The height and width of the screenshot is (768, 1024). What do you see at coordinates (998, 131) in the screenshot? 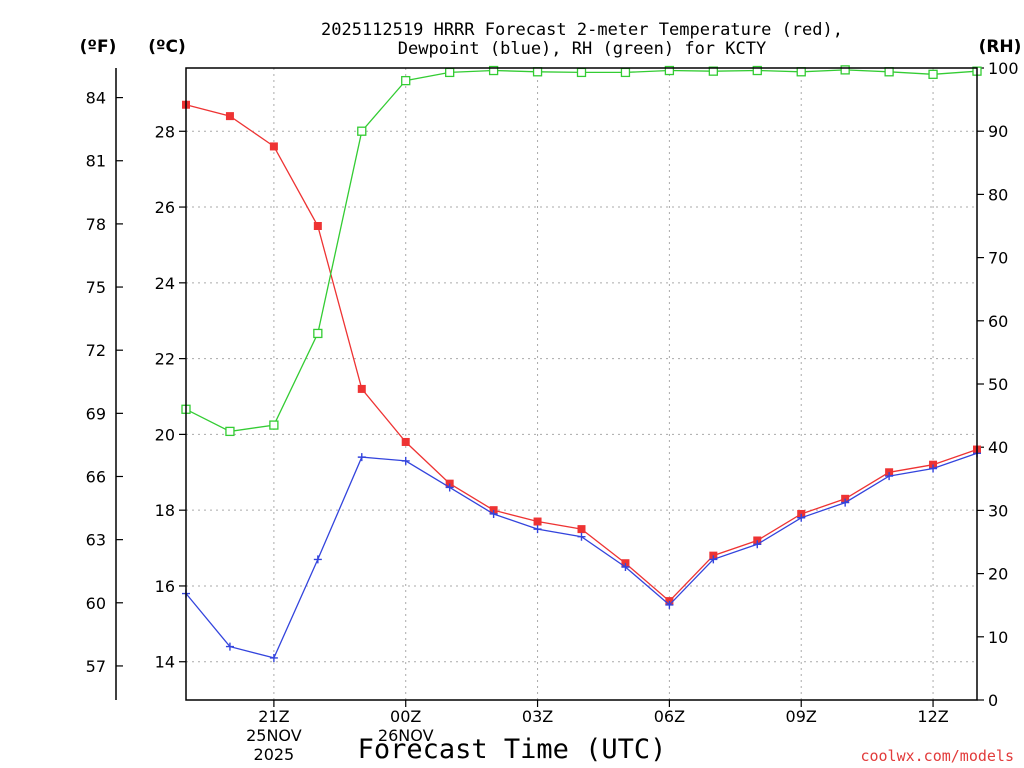
I see `rh-tick-label: 90` at bounding box center [998, 131].